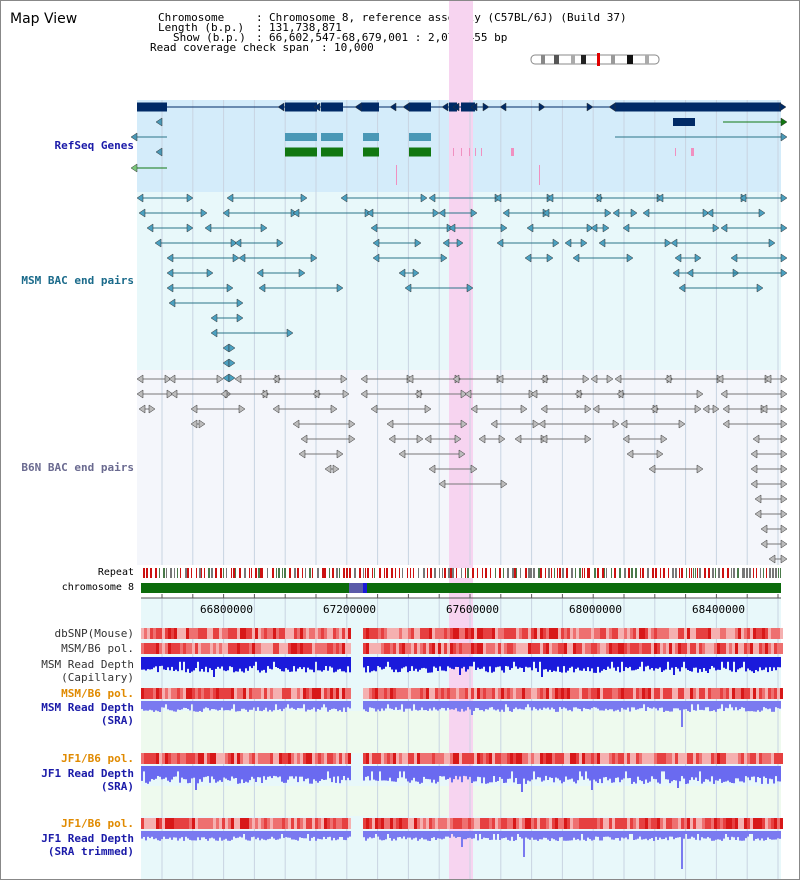  Describe the element at coordinates (595, 59) in the screenshot. I see `chromosome-ideogram` at that location.